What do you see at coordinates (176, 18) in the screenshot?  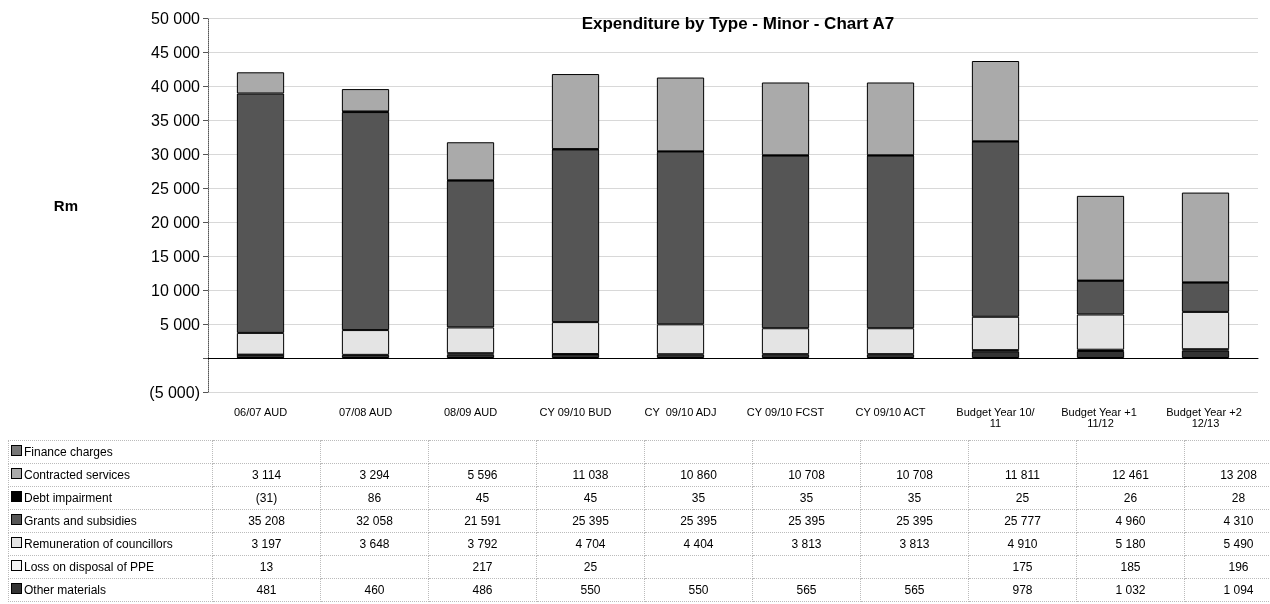 I see `y-tick-label: 50 000` at bounding box center [176, 18].